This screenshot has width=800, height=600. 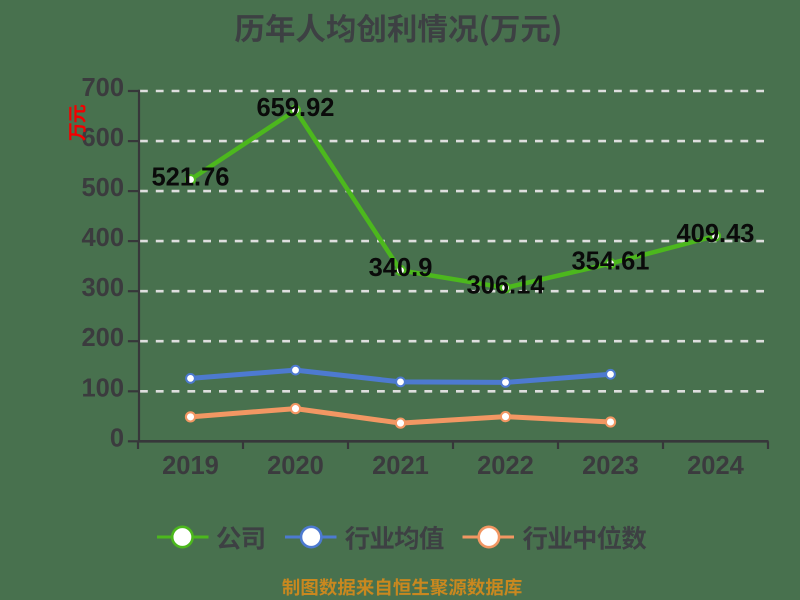 What do you see at coordinates (716, 466) in the screenshot?
I see `svg-text: 2024` at bounding box center [716, 466].